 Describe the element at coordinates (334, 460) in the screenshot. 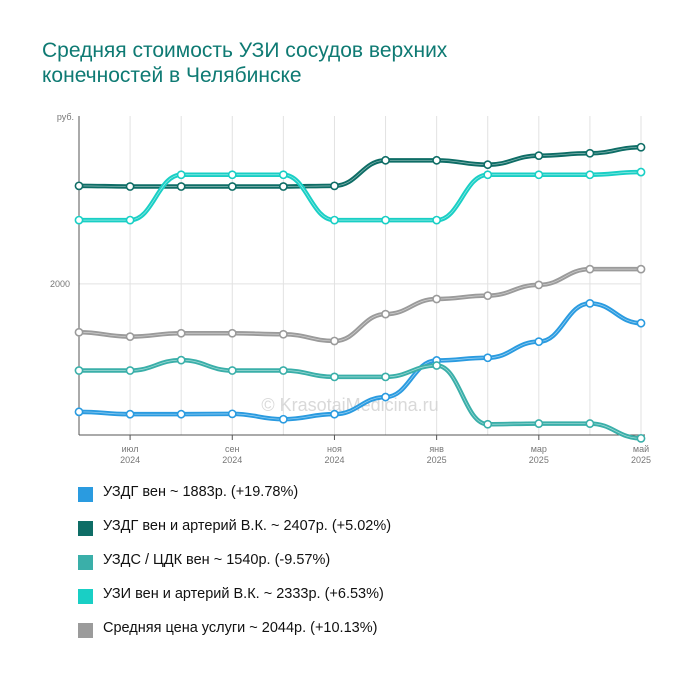

I see `x-tick-label-year: 2024` at that location.